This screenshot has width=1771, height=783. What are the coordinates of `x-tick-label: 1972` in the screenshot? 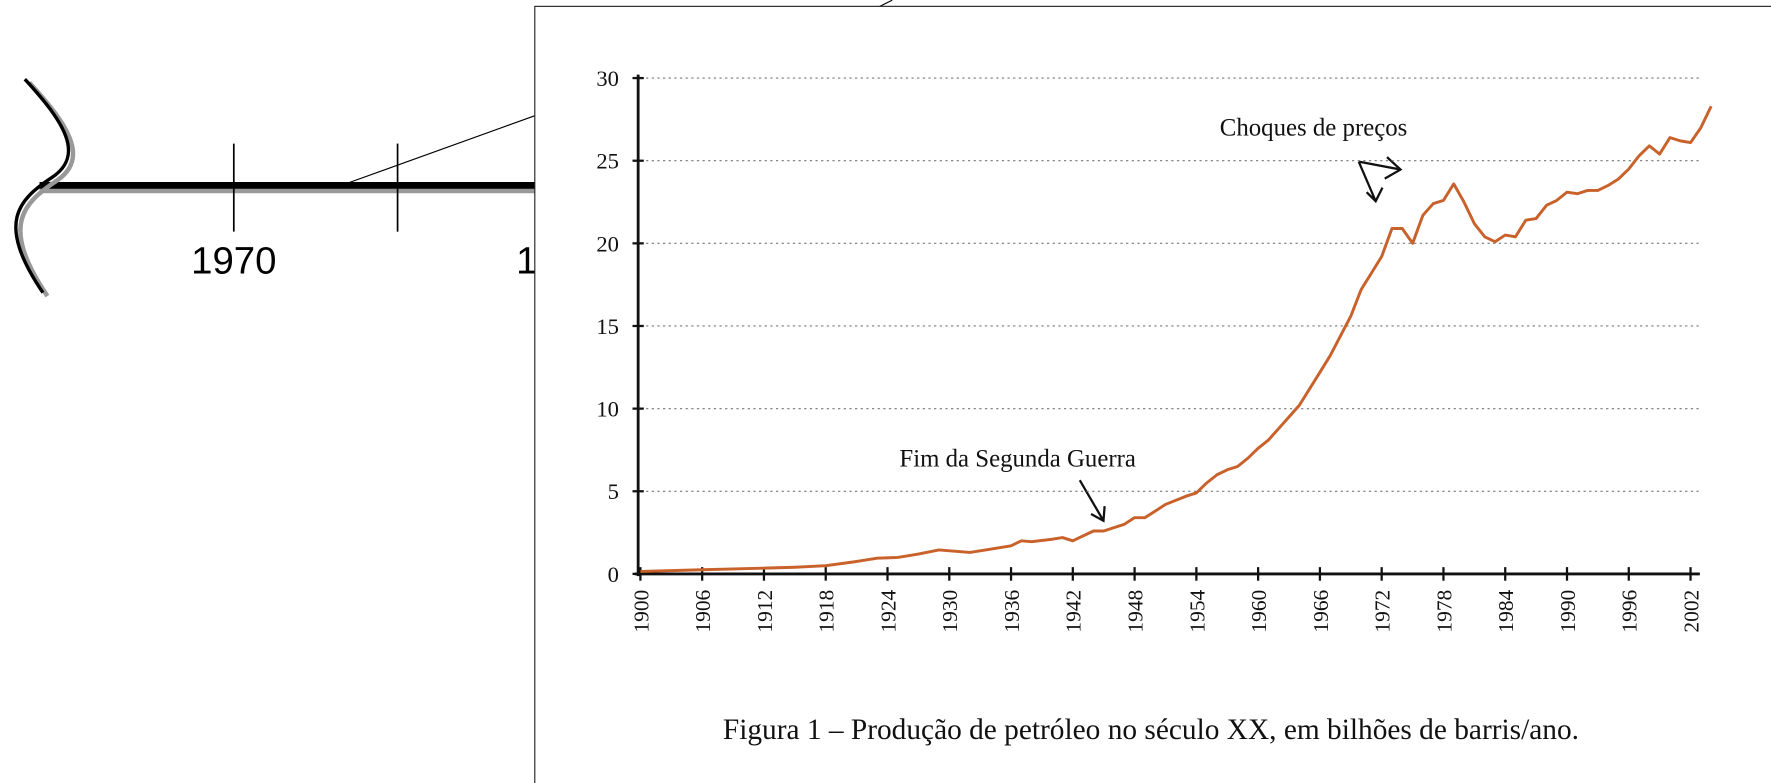 It's located at (1383, 611).